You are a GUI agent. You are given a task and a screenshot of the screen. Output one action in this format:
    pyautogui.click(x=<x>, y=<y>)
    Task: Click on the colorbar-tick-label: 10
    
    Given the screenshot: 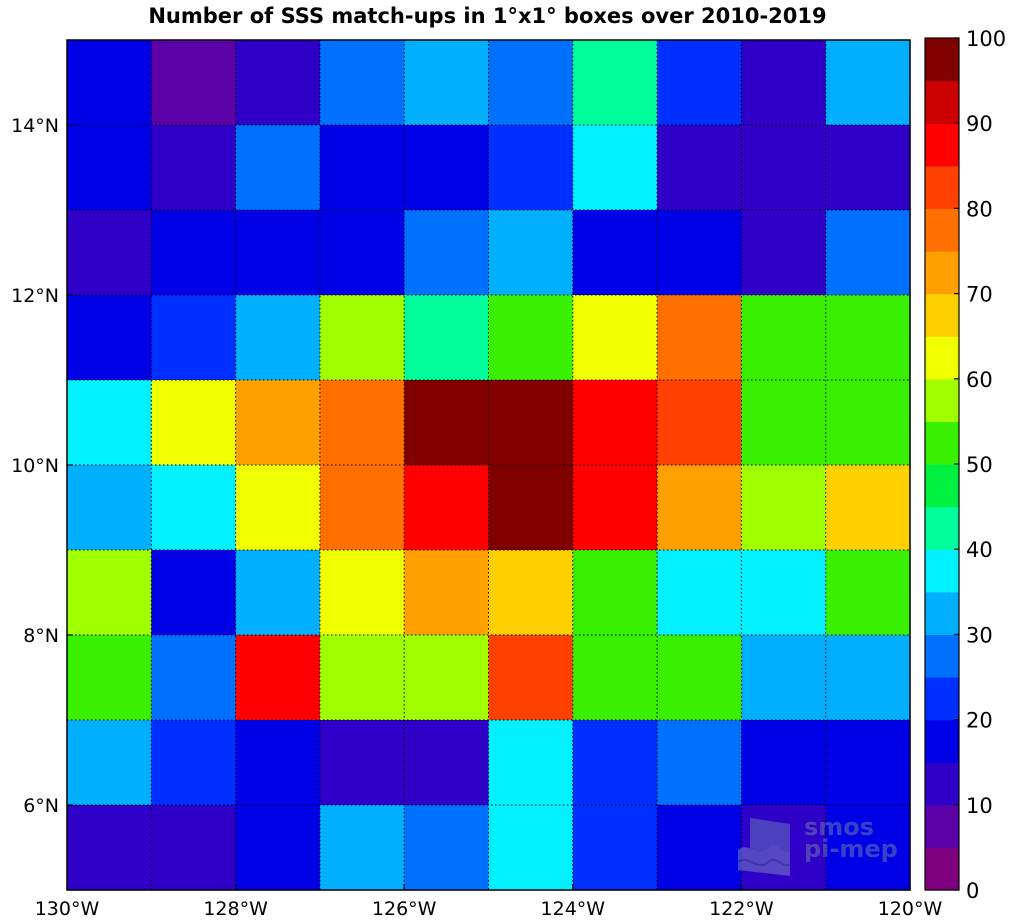 What is the action you would take?
    pyautogui.click(x=979, y=806)
    